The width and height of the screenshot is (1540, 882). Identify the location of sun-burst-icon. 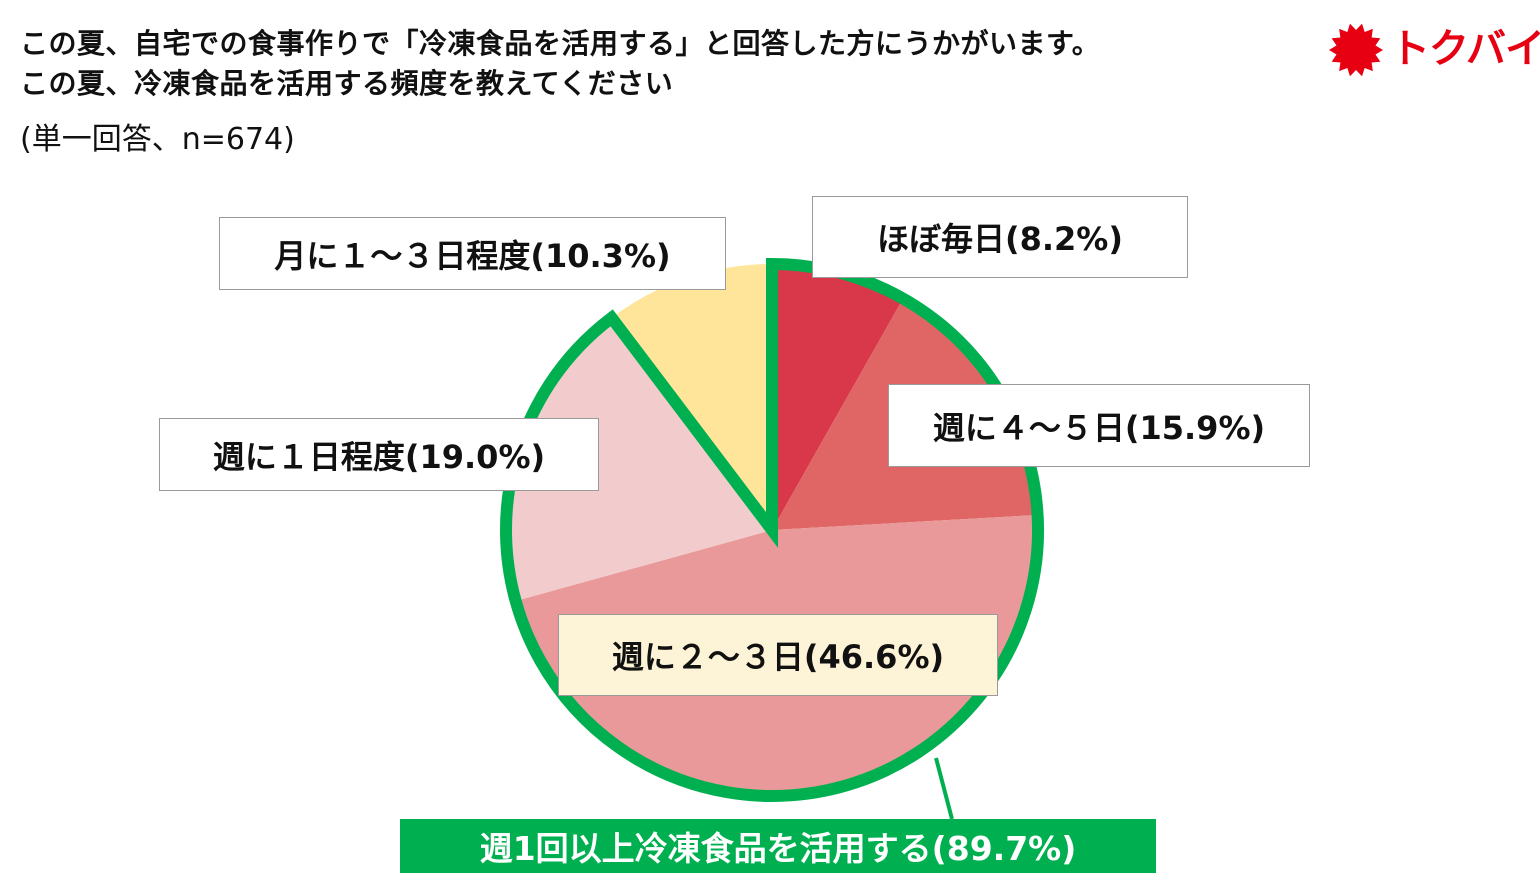
(1356, 50).